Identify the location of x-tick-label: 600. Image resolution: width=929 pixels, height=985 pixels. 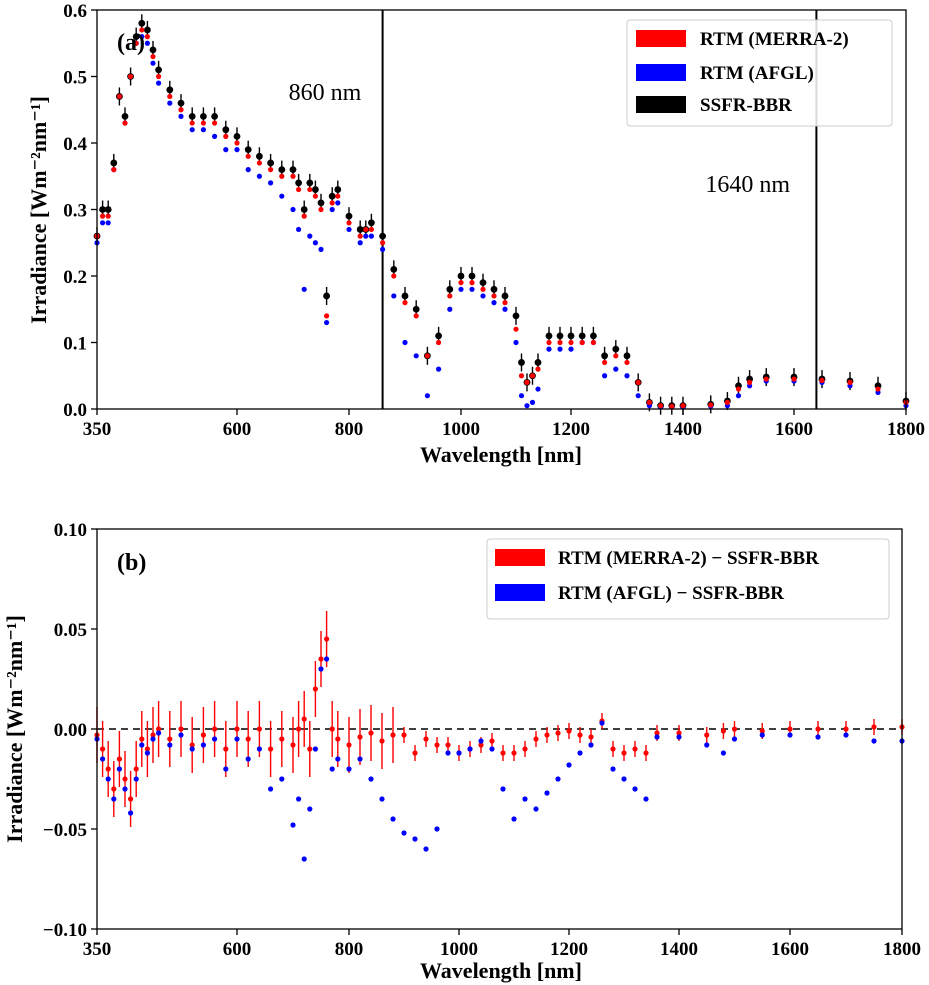
(237, 429).